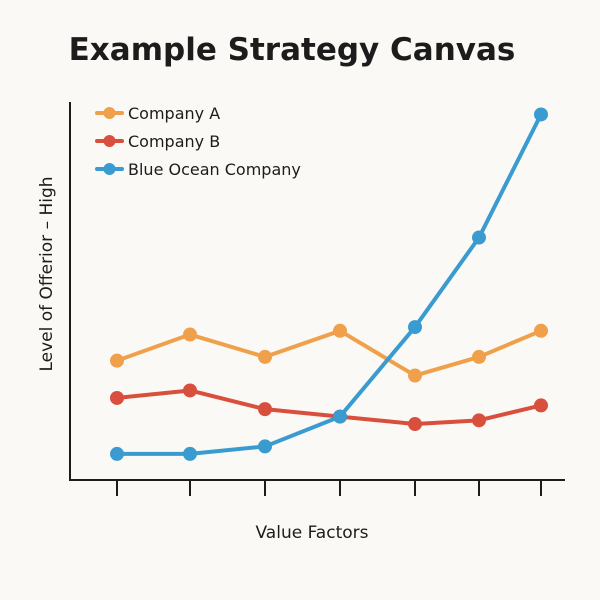  What do you see at coordinates (329, 488) in the screenshot?
I see `x-ticks` at bounding box center [329, 488].